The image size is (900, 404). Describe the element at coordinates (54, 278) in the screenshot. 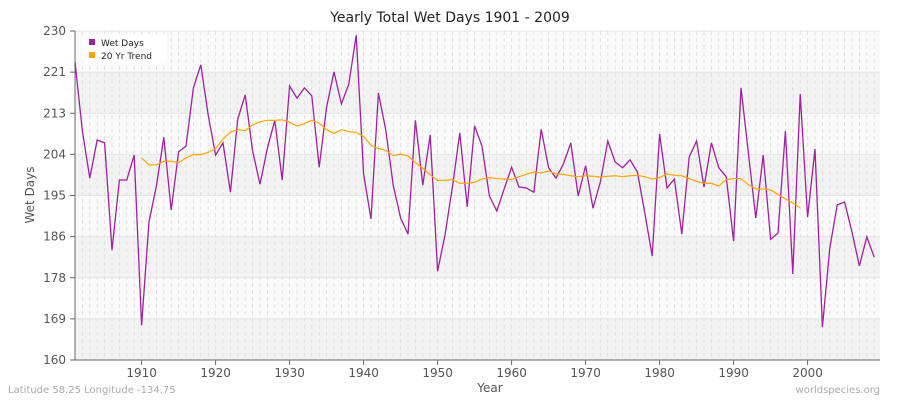

I see `y-tick-label: 178` at that location.